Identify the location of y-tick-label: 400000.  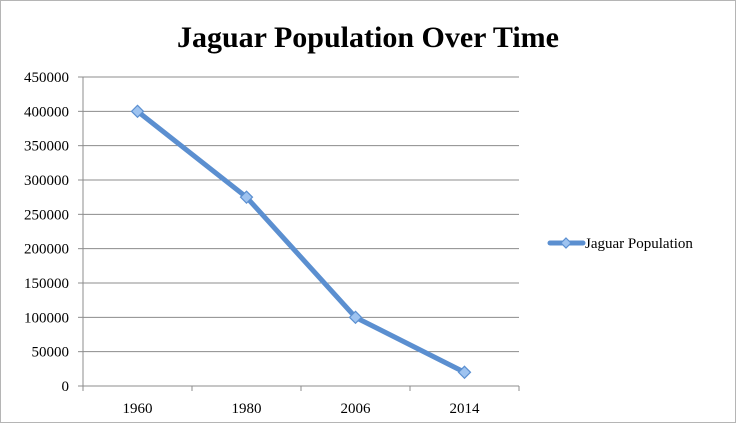
(46, 112).